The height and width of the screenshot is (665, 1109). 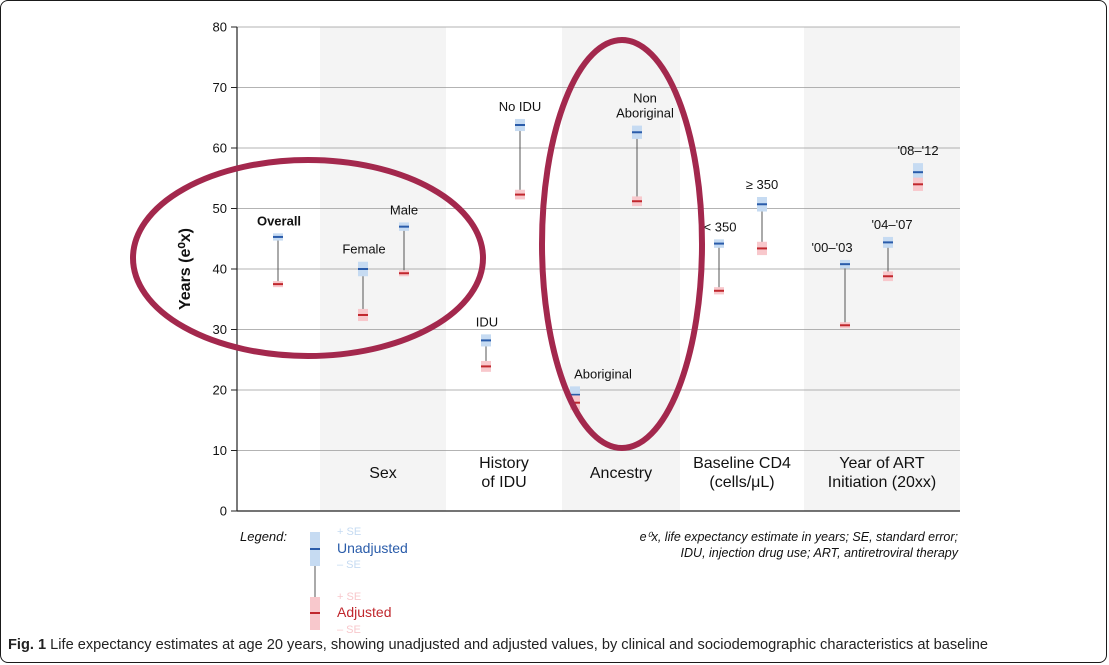 I want to click on category-label: < 350, so click(x=720, y=226).